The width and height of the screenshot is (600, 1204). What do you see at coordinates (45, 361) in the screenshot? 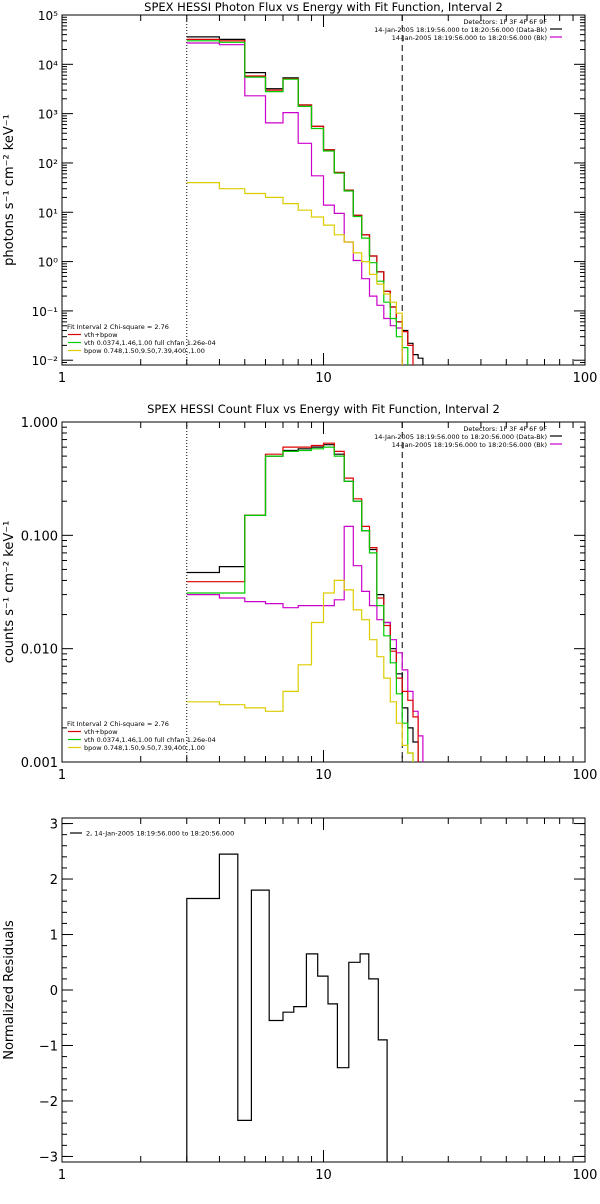
I see `y-tick-label: 10⁻²` at bounding box center [45, 361].